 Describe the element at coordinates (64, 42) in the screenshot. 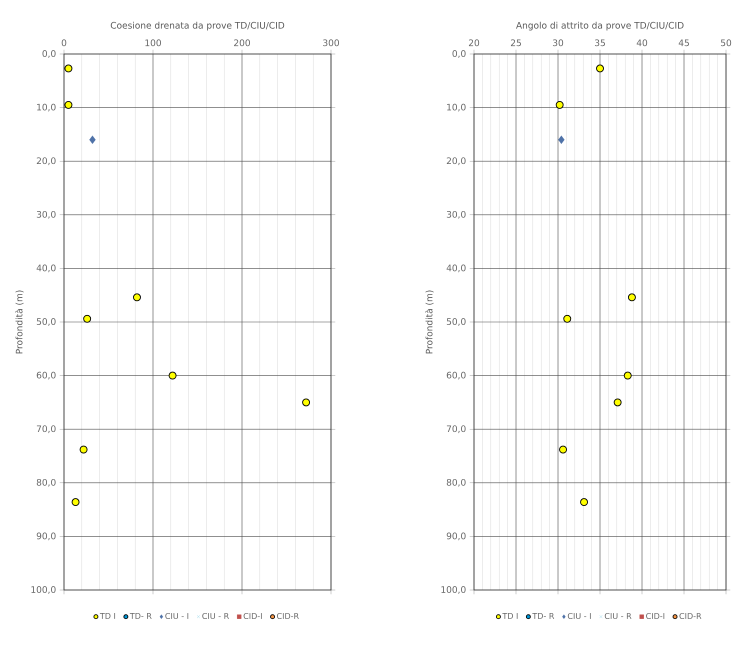

I see `x-tick-label: 0` at that location.